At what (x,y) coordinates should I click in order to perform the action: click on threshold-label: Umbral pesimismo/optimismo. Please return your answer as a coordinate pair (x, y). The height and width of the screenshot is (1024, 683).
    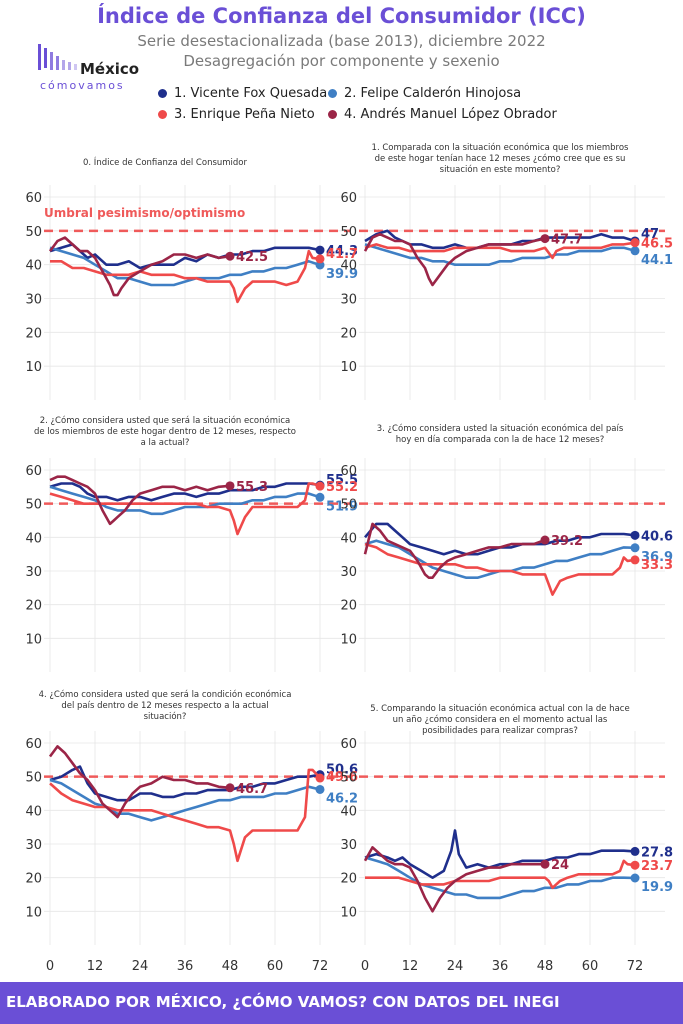
    Looking at the image, I should click on (144, 213).